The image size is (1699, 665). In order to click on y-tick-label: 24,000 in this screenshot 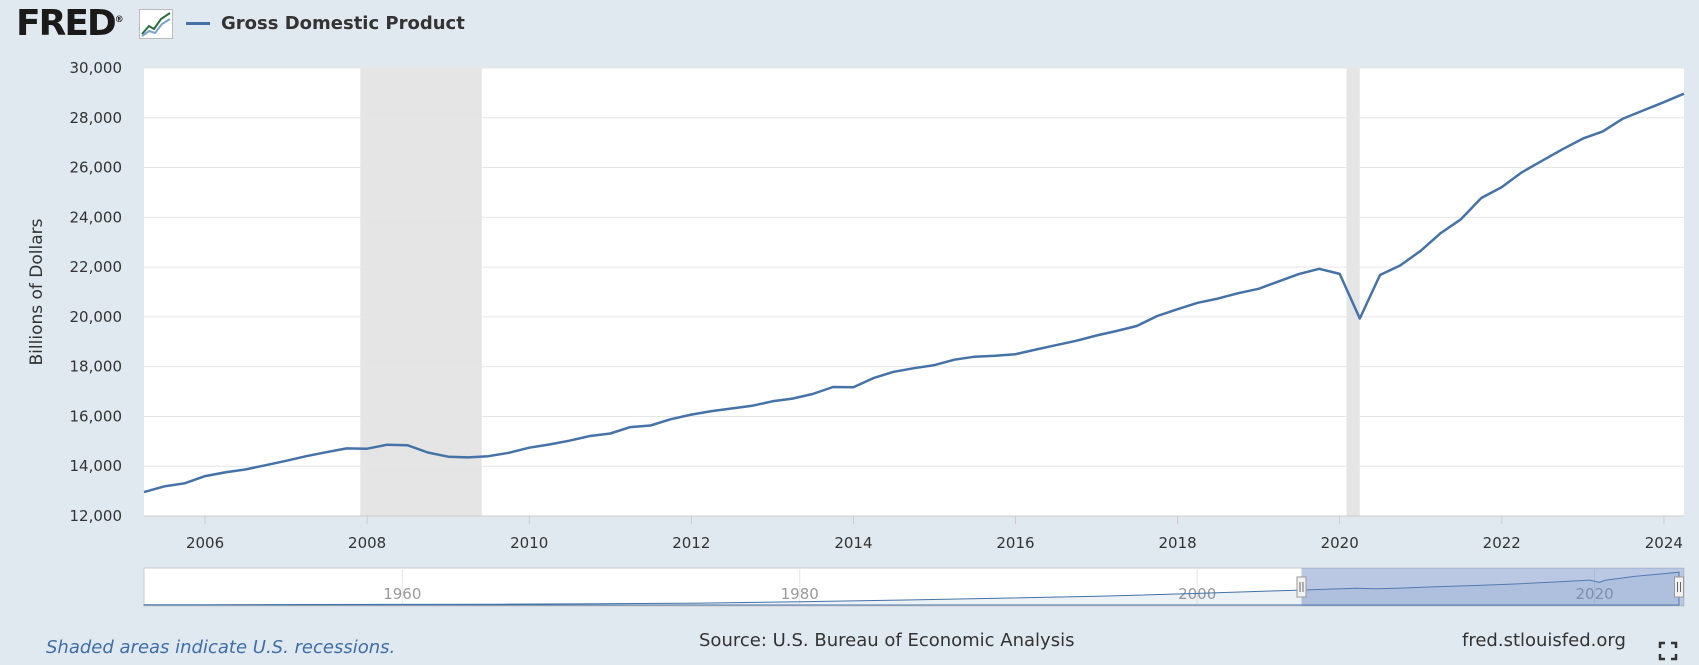, I will do `click(96, 217)`.